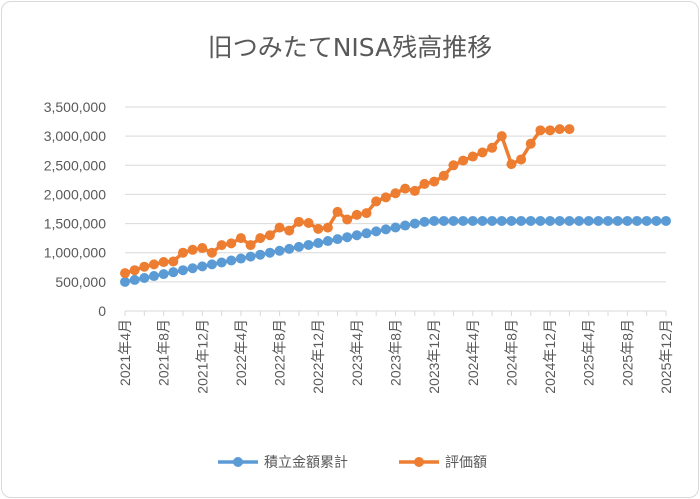  I want to click on x-tick-label: 2021年12月, so click(202, 356).